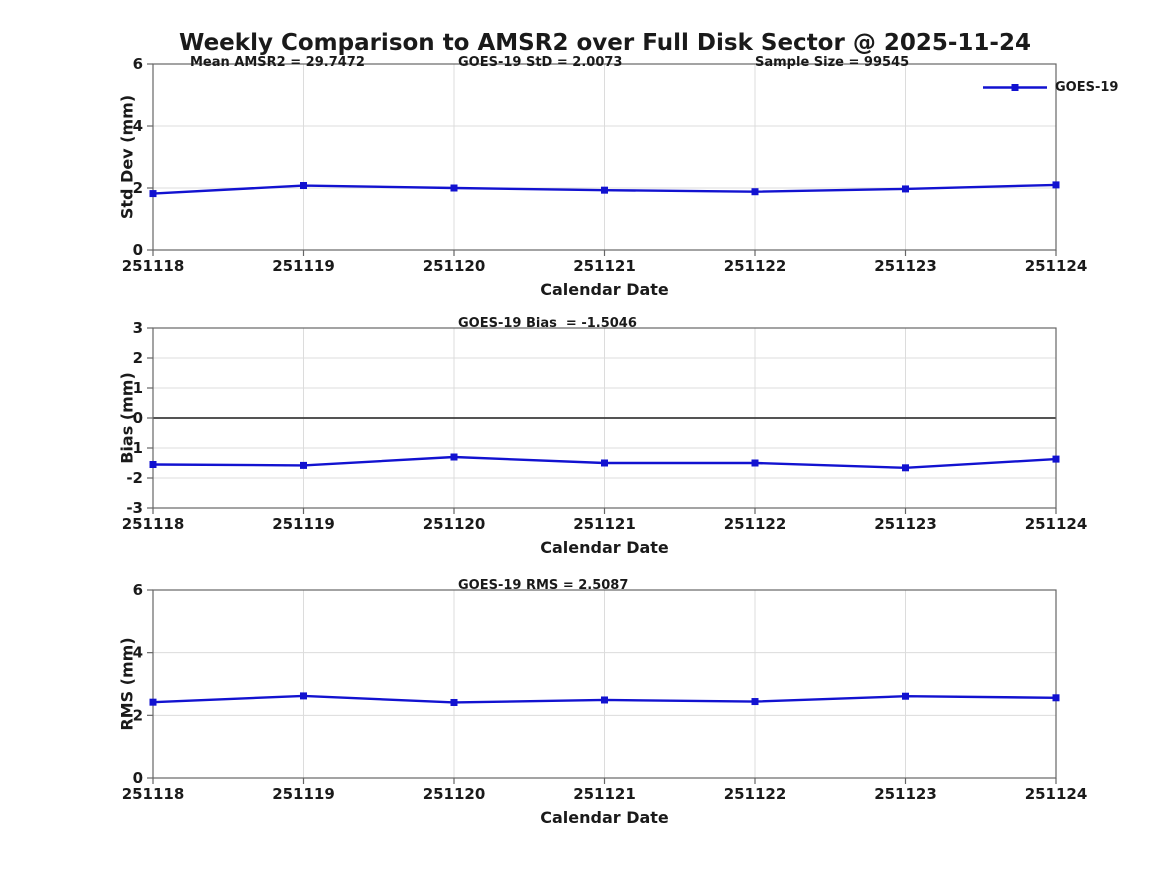 This screenshot has height=875, width=1167. I want to click on y-tick-label: -3, so click(134, 508).